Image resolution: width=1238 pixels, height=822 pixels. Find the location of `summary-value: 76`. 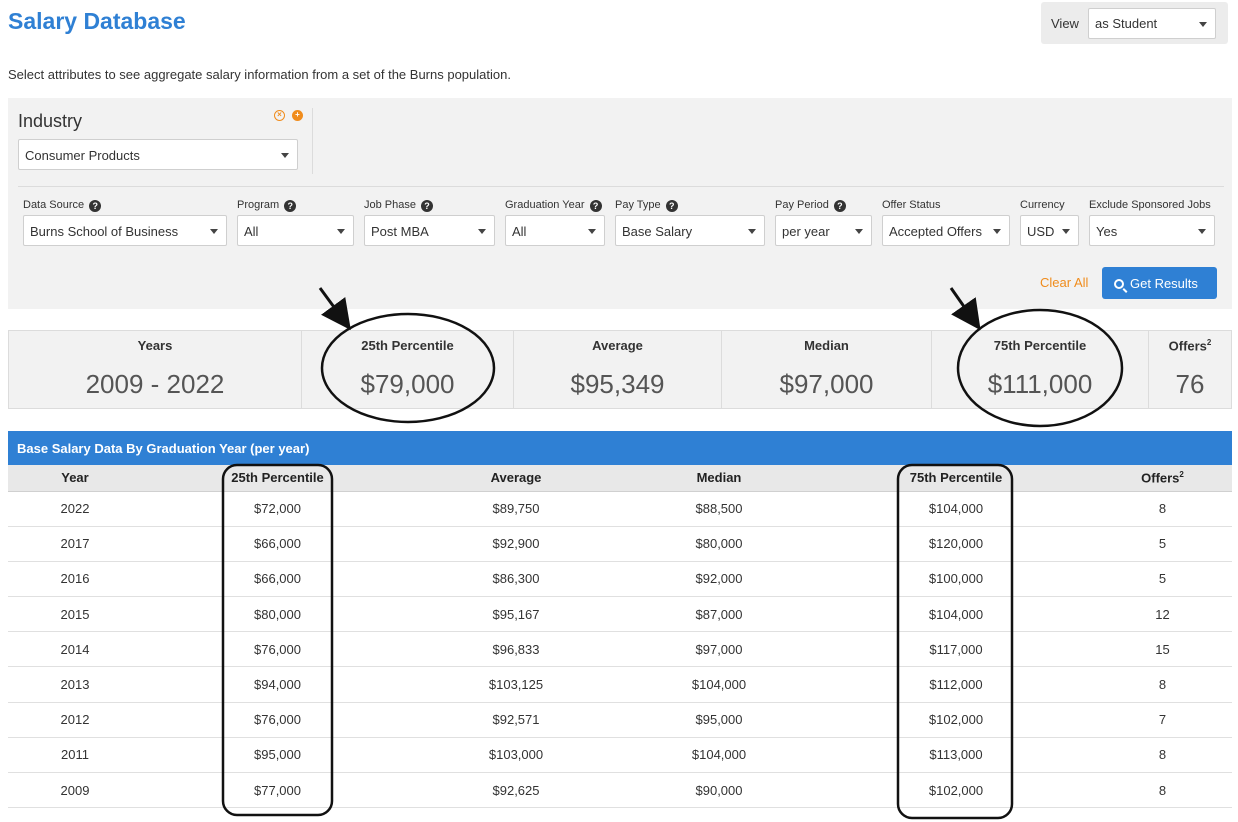

summary-value: 76 is located at coordinates (1190, 384).